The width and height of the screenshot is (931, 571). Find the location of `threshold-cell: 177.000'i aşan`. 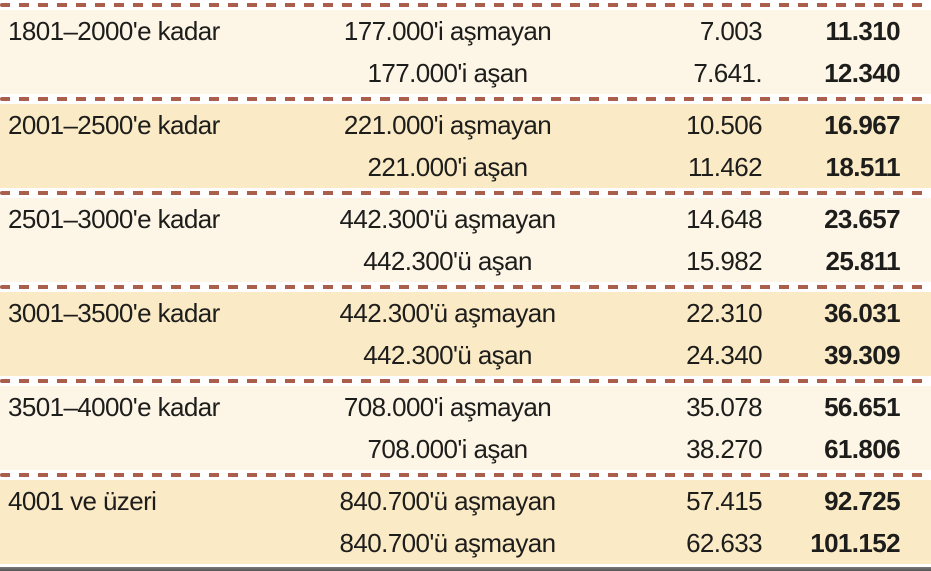

threshold-cell: 177.000'i aşan is located at coordinates (448, 73).